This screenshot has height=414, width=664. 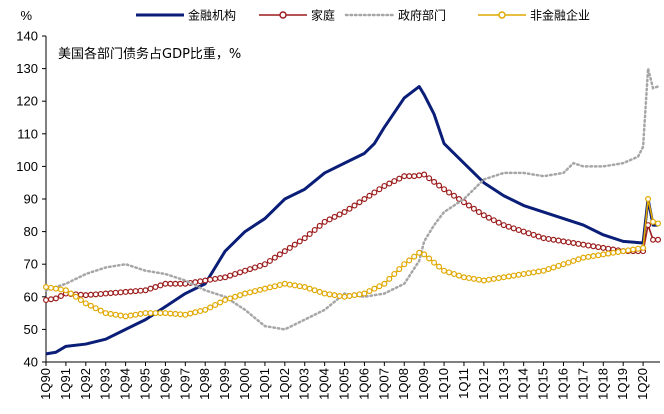 I want to click on legend-label: 非金融企业, so click(x=560, y=15).